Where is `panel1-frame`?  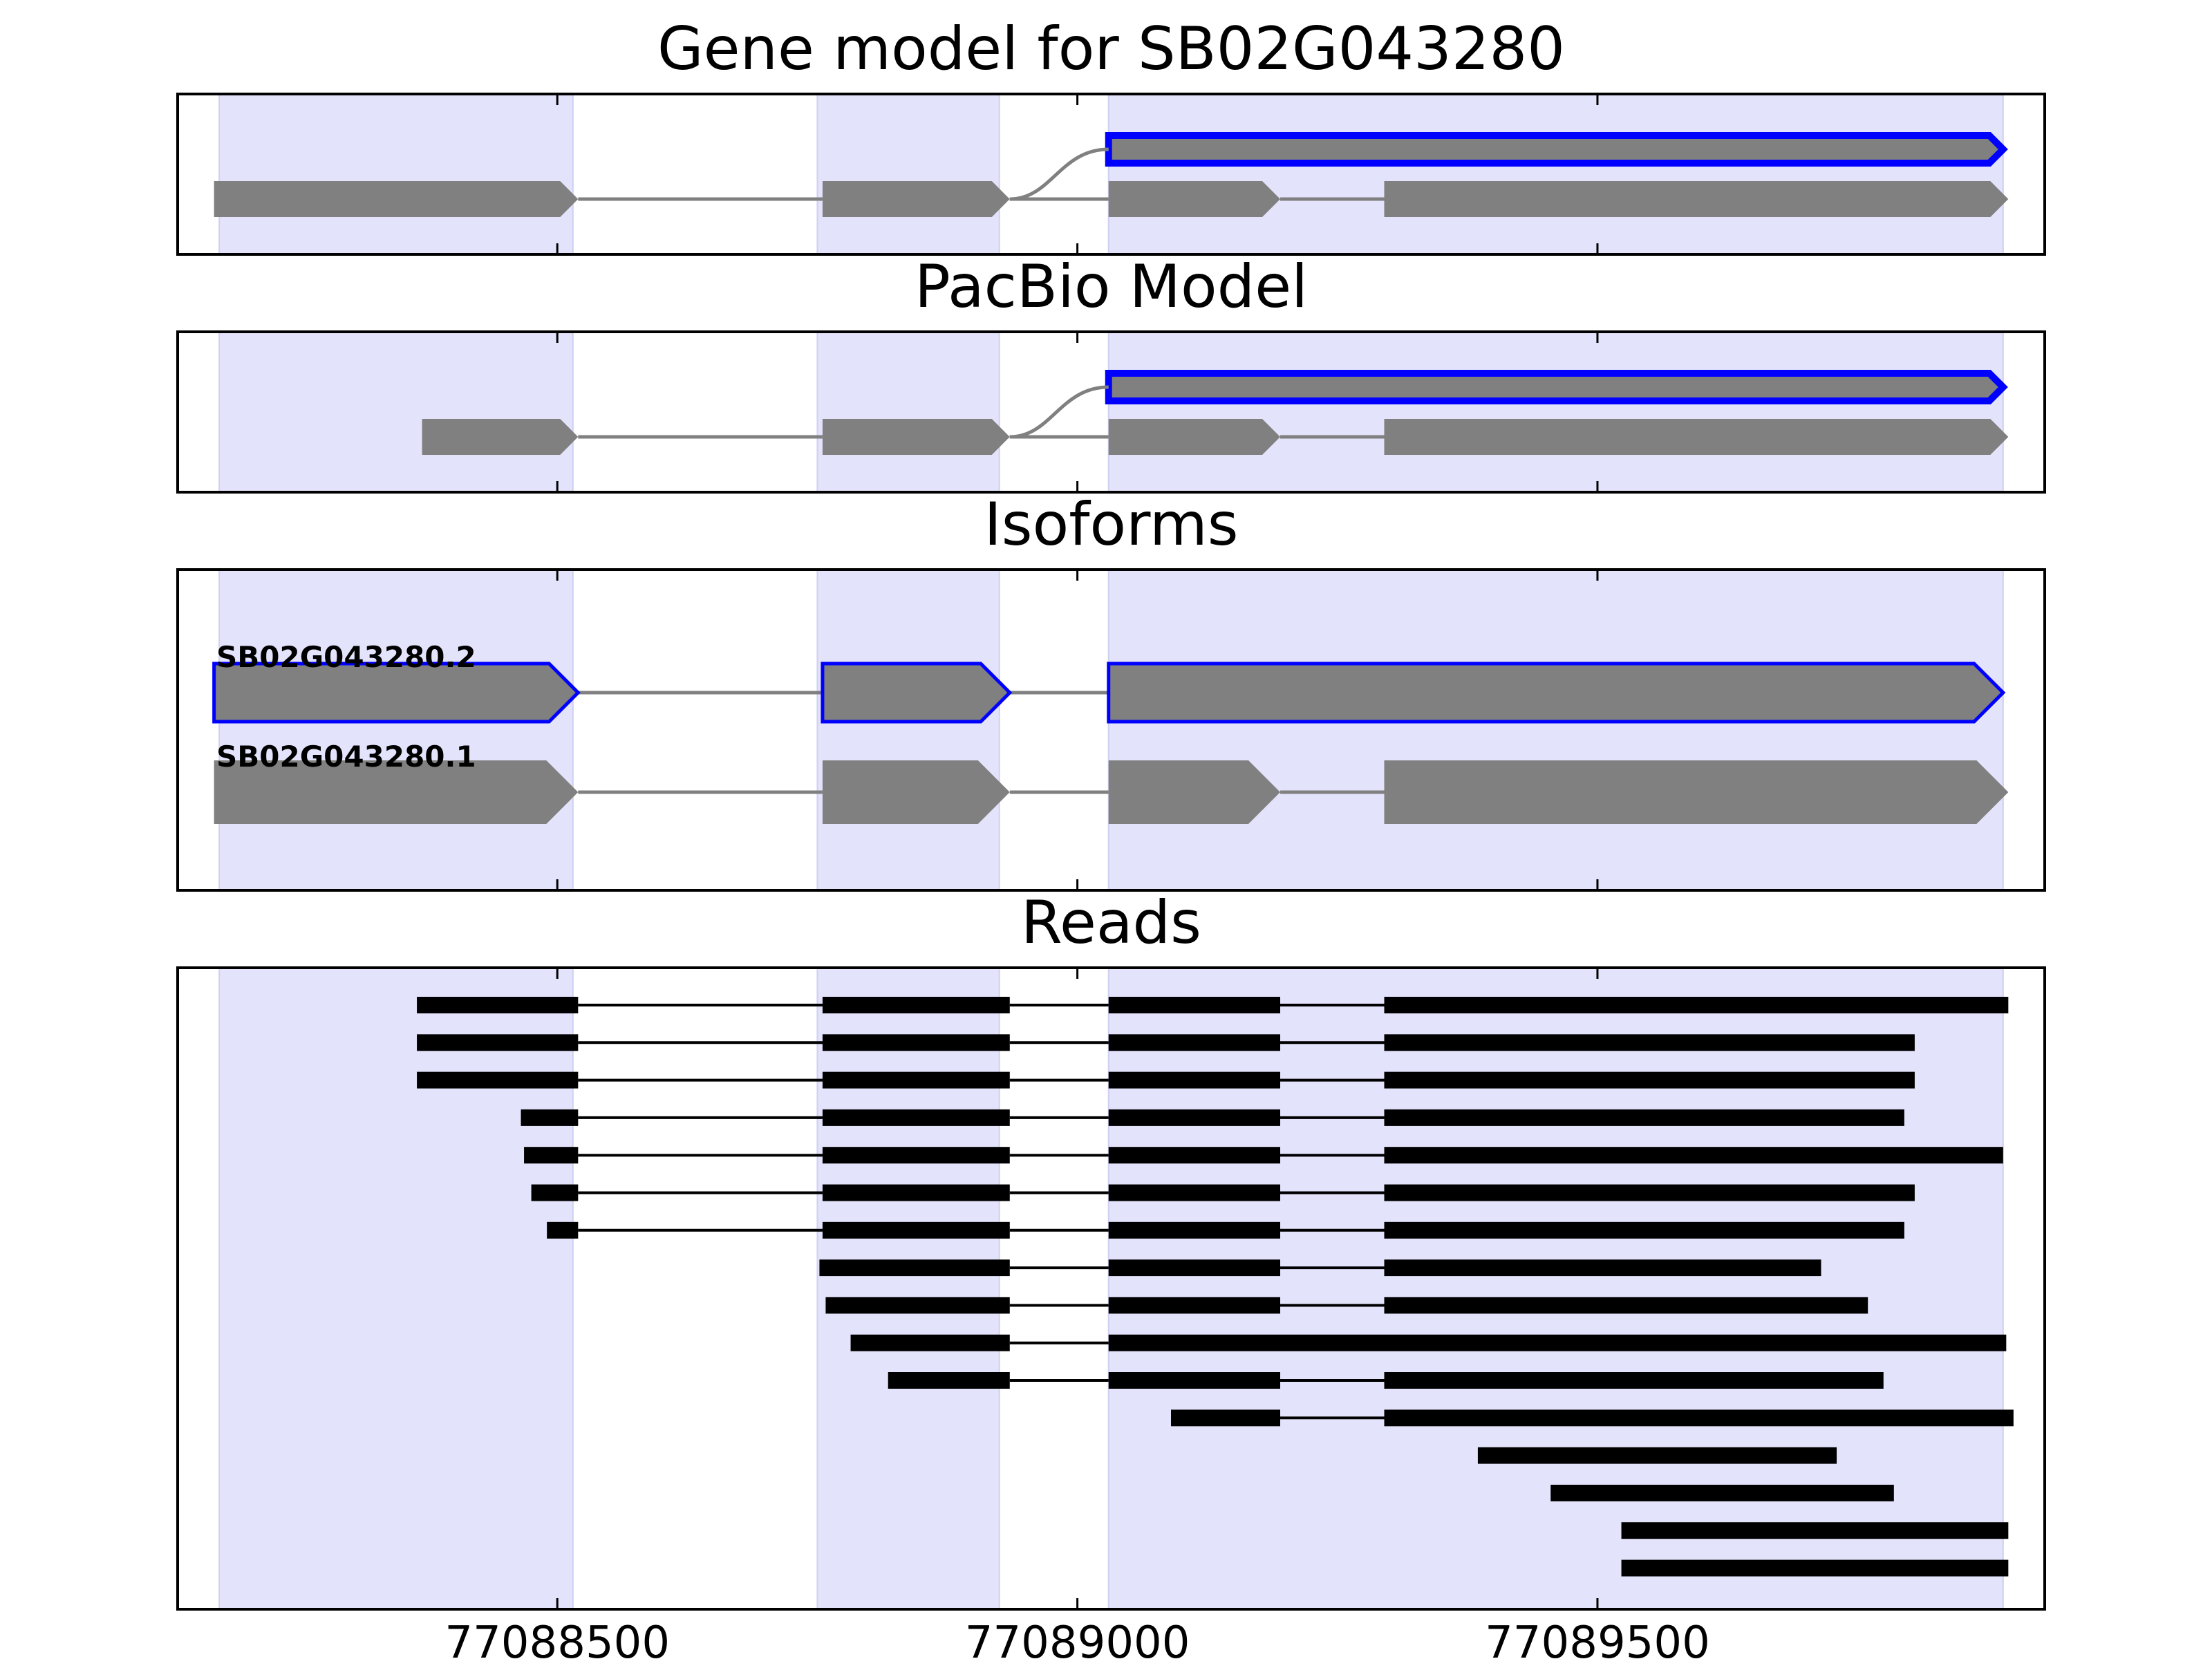
panel1-frame is located at coordinates (1111, 174).